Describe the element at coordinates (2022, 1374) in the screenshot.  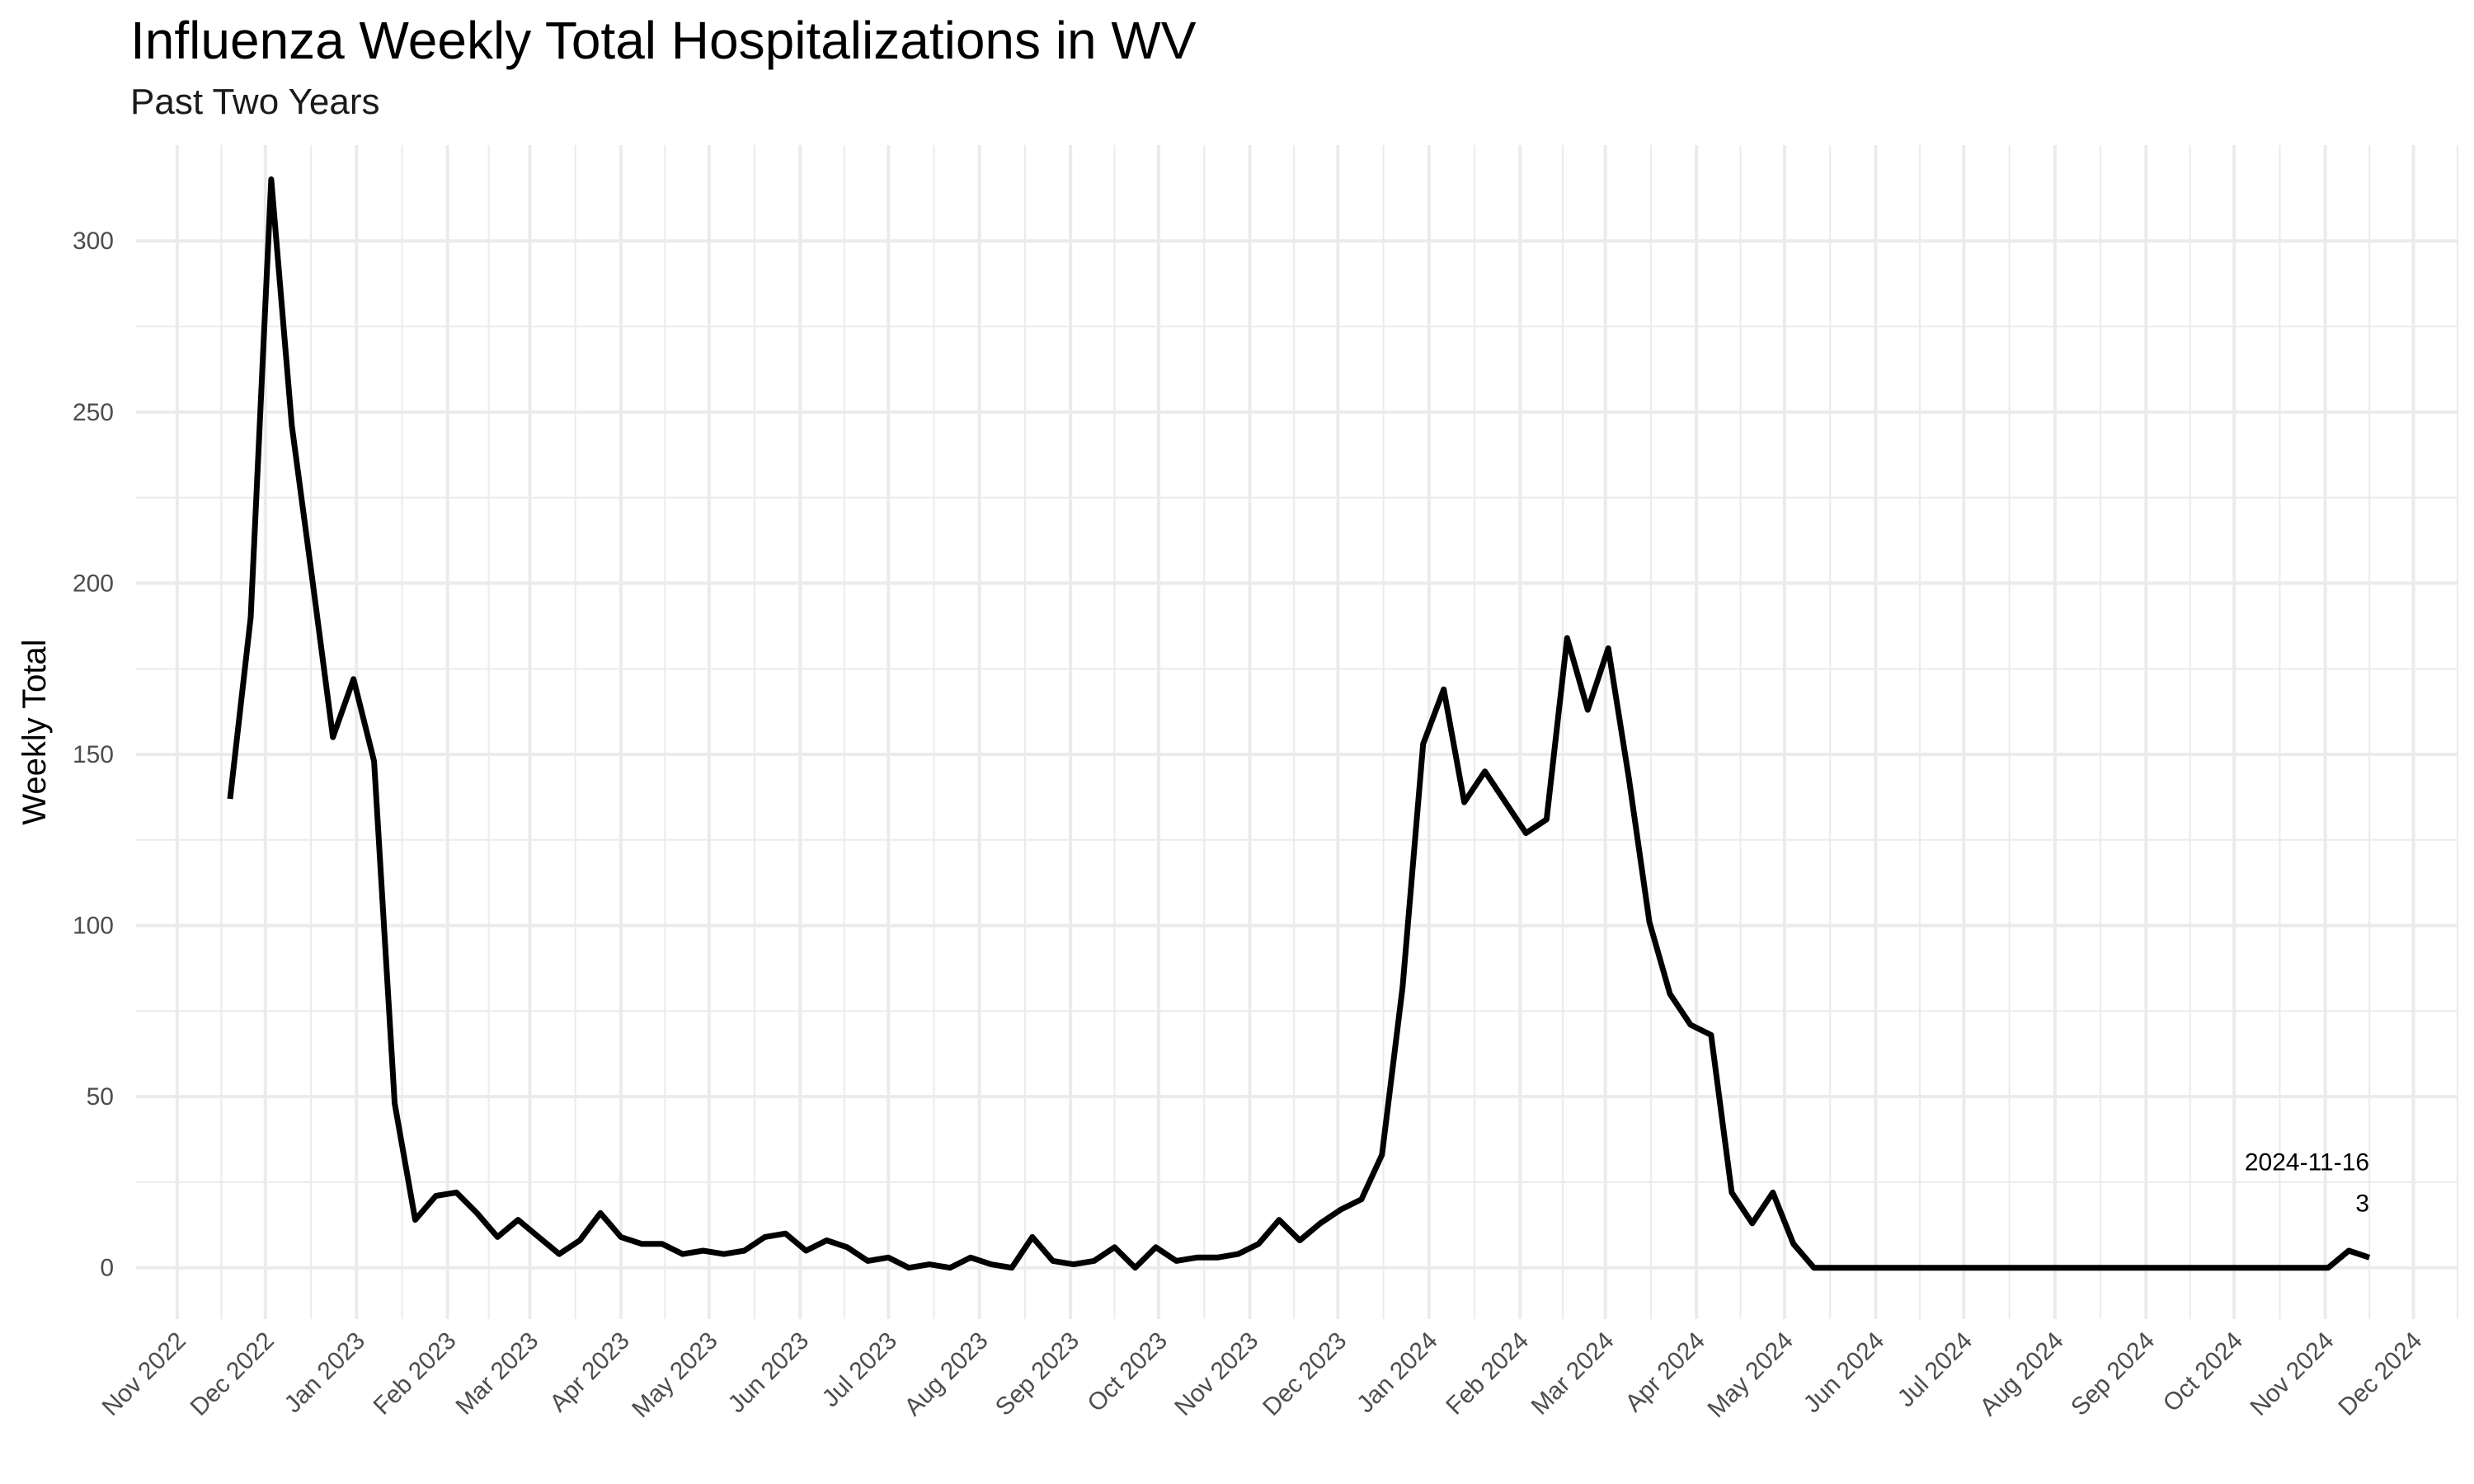
I see `x-tick-label: Aug 2024` at that location.